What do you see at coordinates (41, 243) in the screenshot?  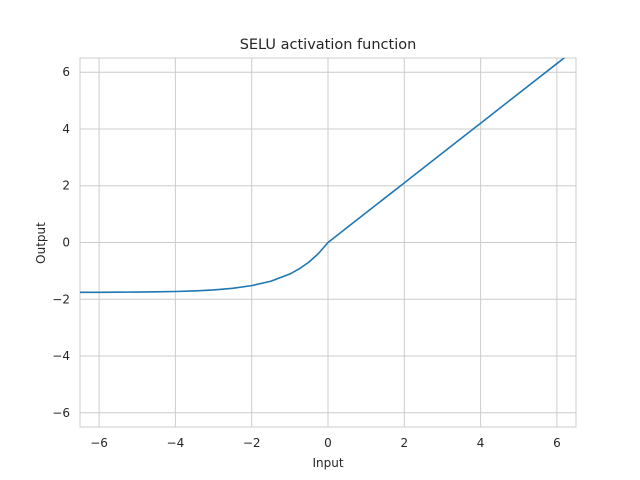 I see `y-axis-label: Output` at bounding box center [41, 243].